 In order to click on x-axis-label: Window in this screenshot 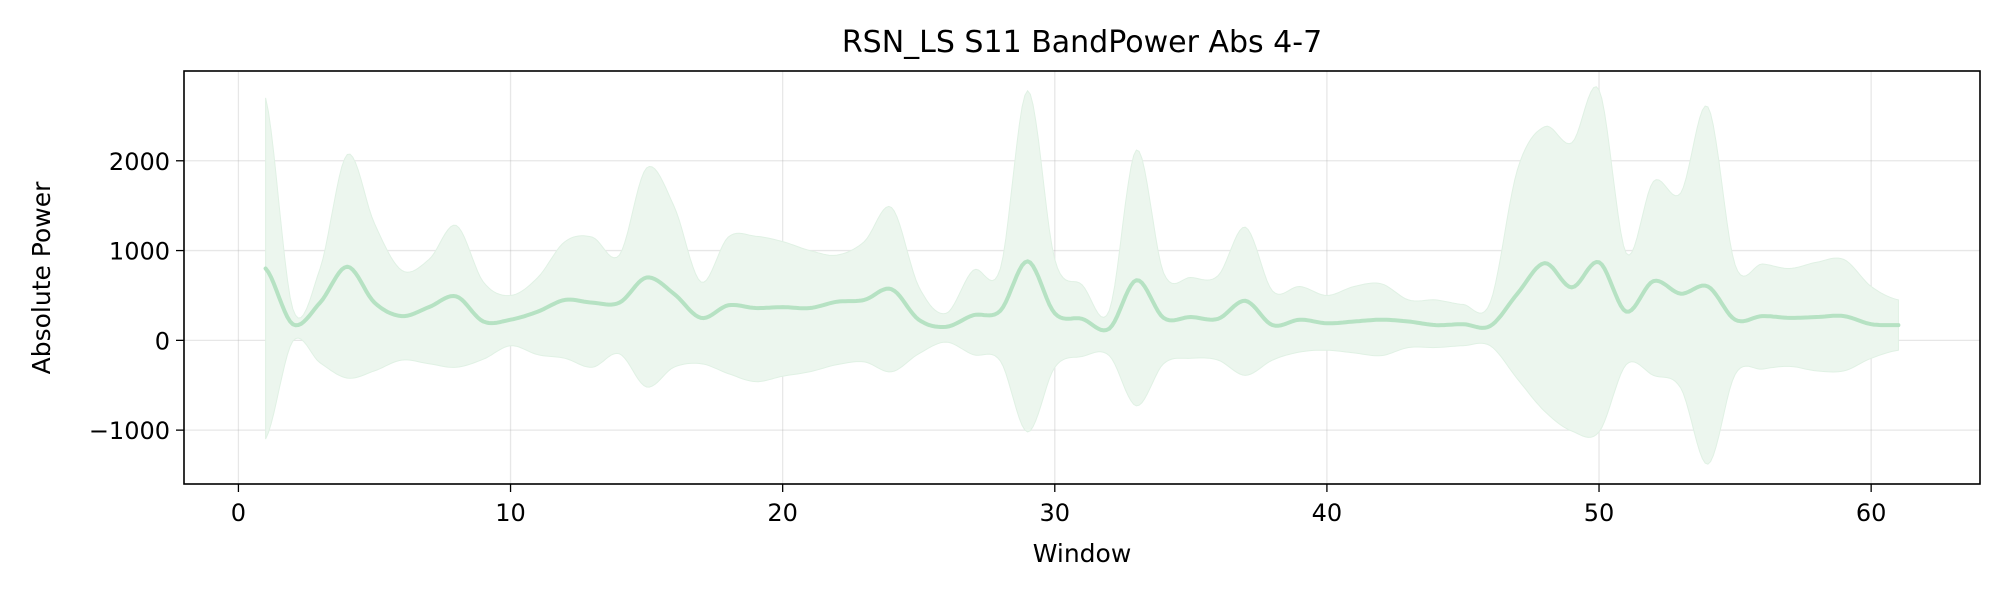, I will do `click(1082, 553)`.